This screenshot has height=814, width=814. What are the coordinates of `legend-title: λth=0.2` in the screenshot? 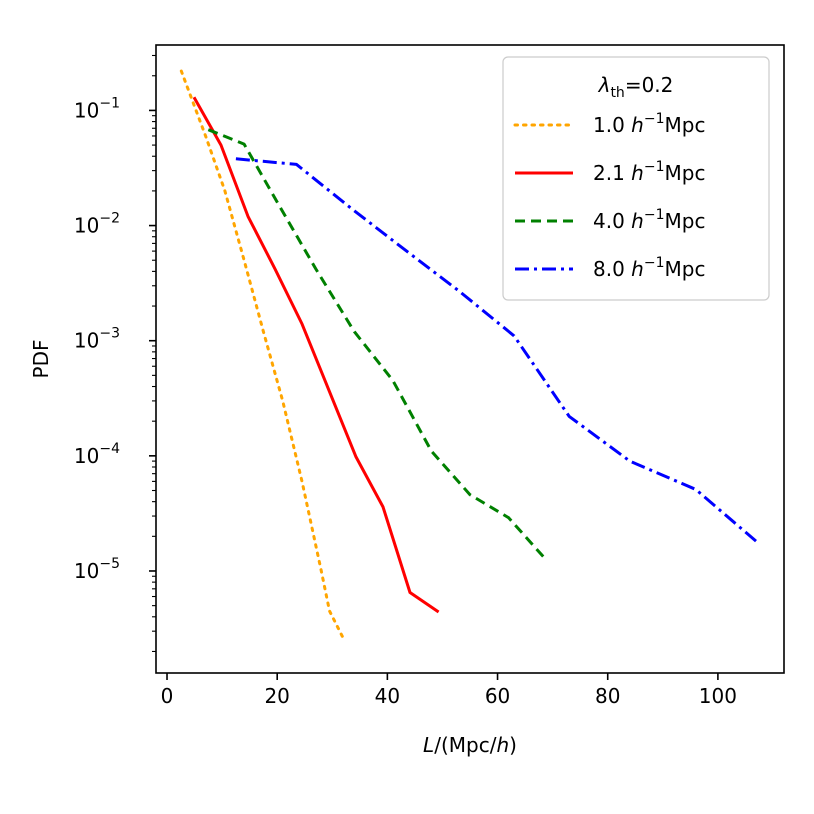 It's located at (636, 87).